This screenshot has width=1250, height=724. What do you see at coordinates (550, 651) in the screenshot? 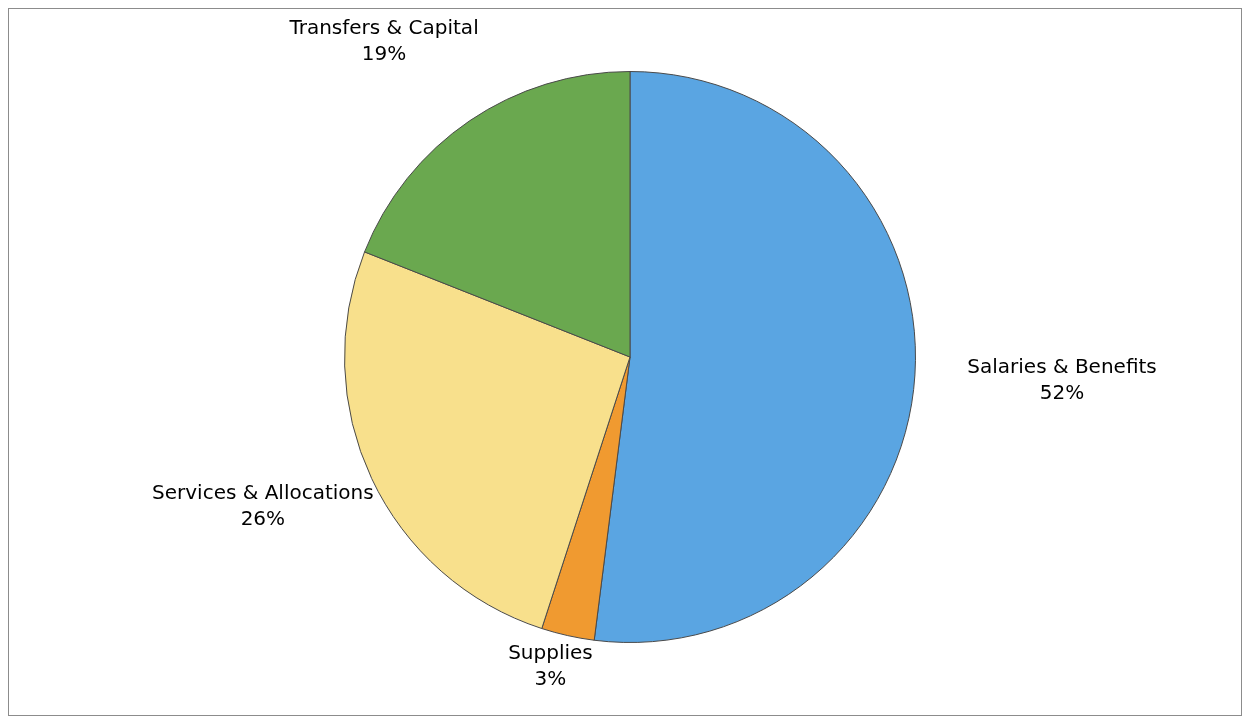
I see `slice-label: Supplies` at bounding box center [550, 651].